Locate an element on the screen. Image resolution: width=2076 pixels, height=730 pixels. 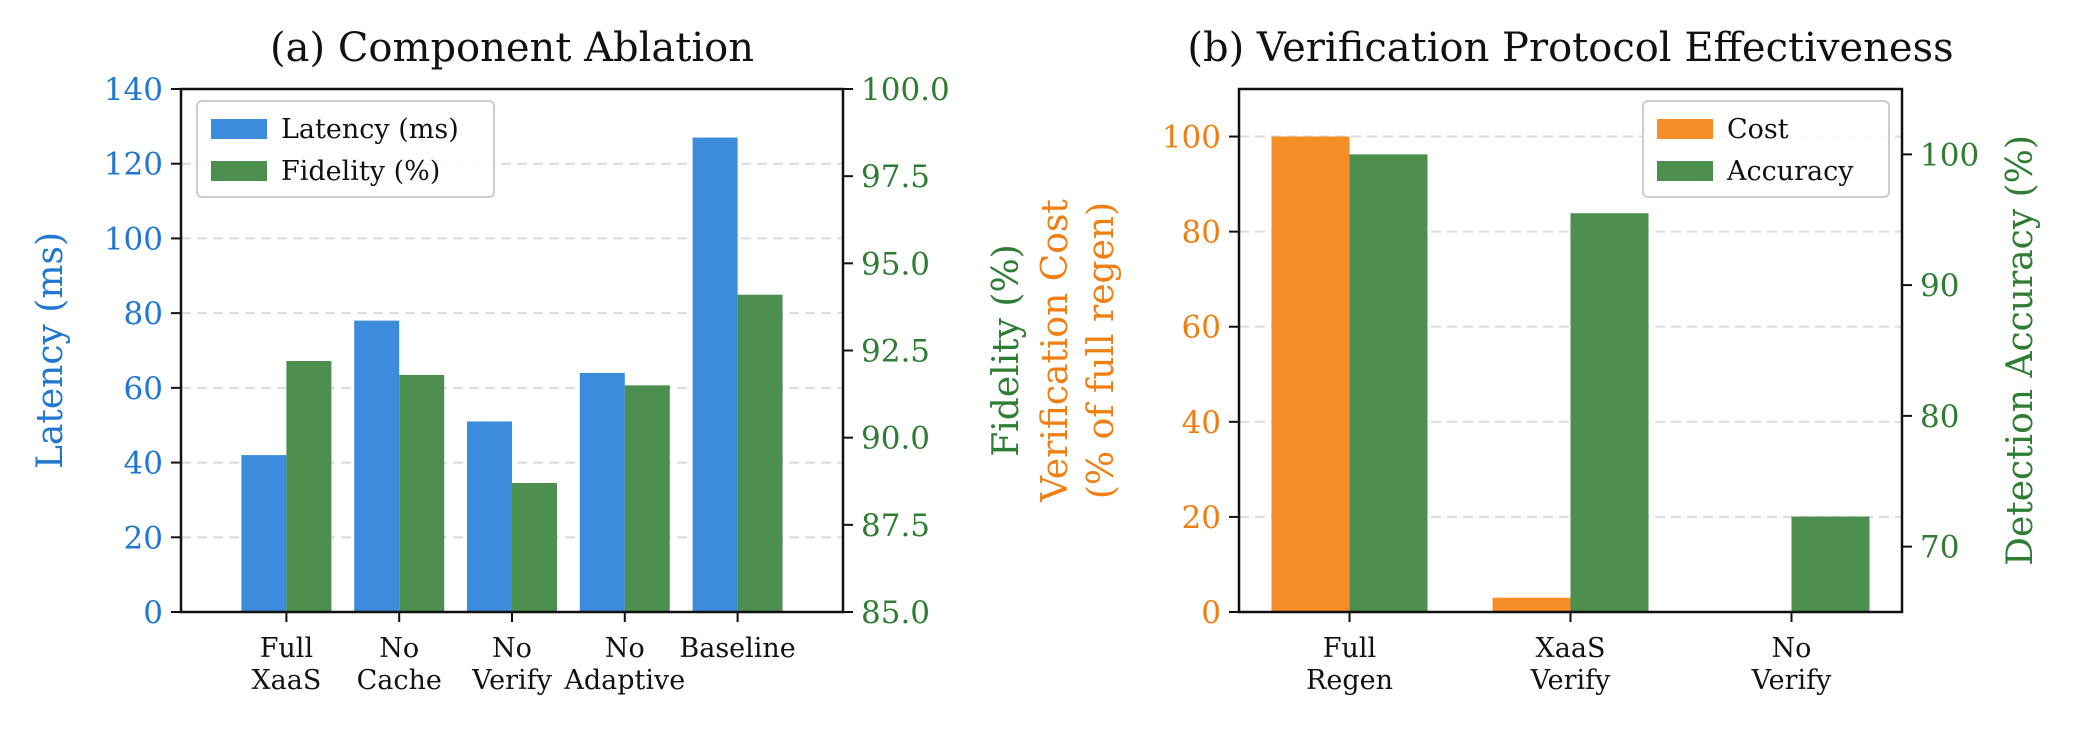
right-tick-label: 90 is located at coordinates (1939, 286).